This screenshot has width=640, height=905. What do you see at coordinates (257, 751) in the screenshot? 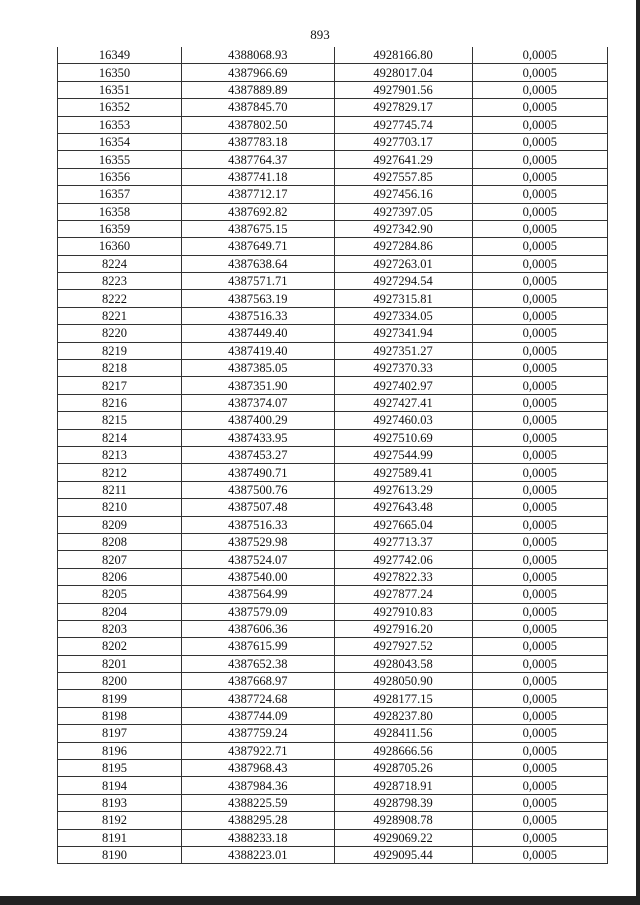
I see `x-coordinate-cell: 4387922.71` at bounding box center [257, 751].